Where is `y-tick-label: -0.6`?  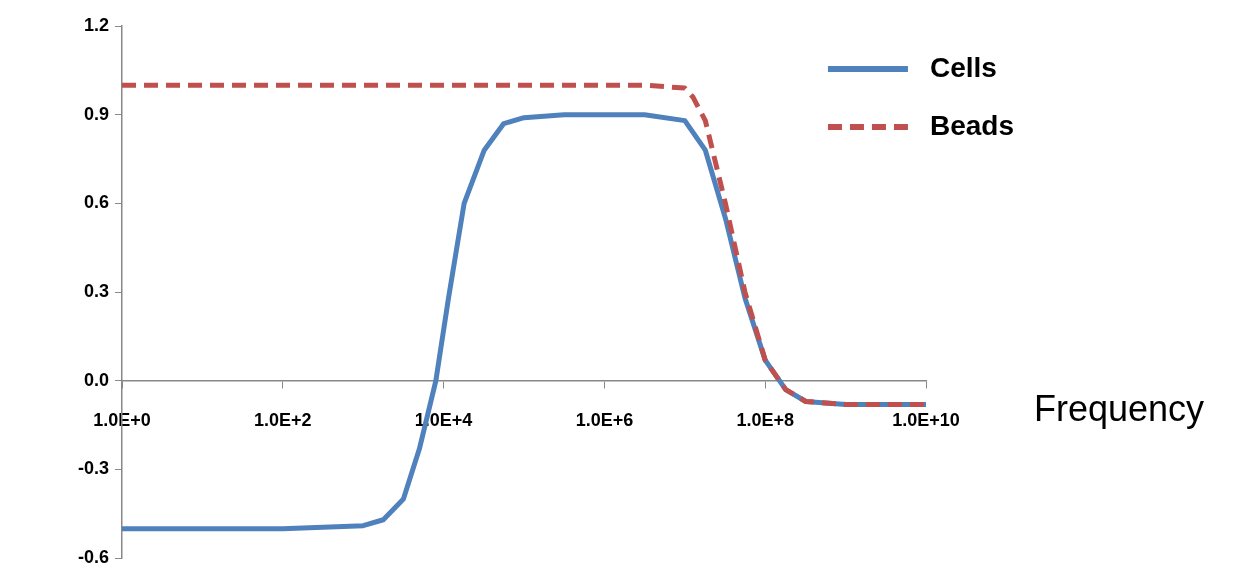 y-tick-label: -0.6 is located at coordinates (93, 557).